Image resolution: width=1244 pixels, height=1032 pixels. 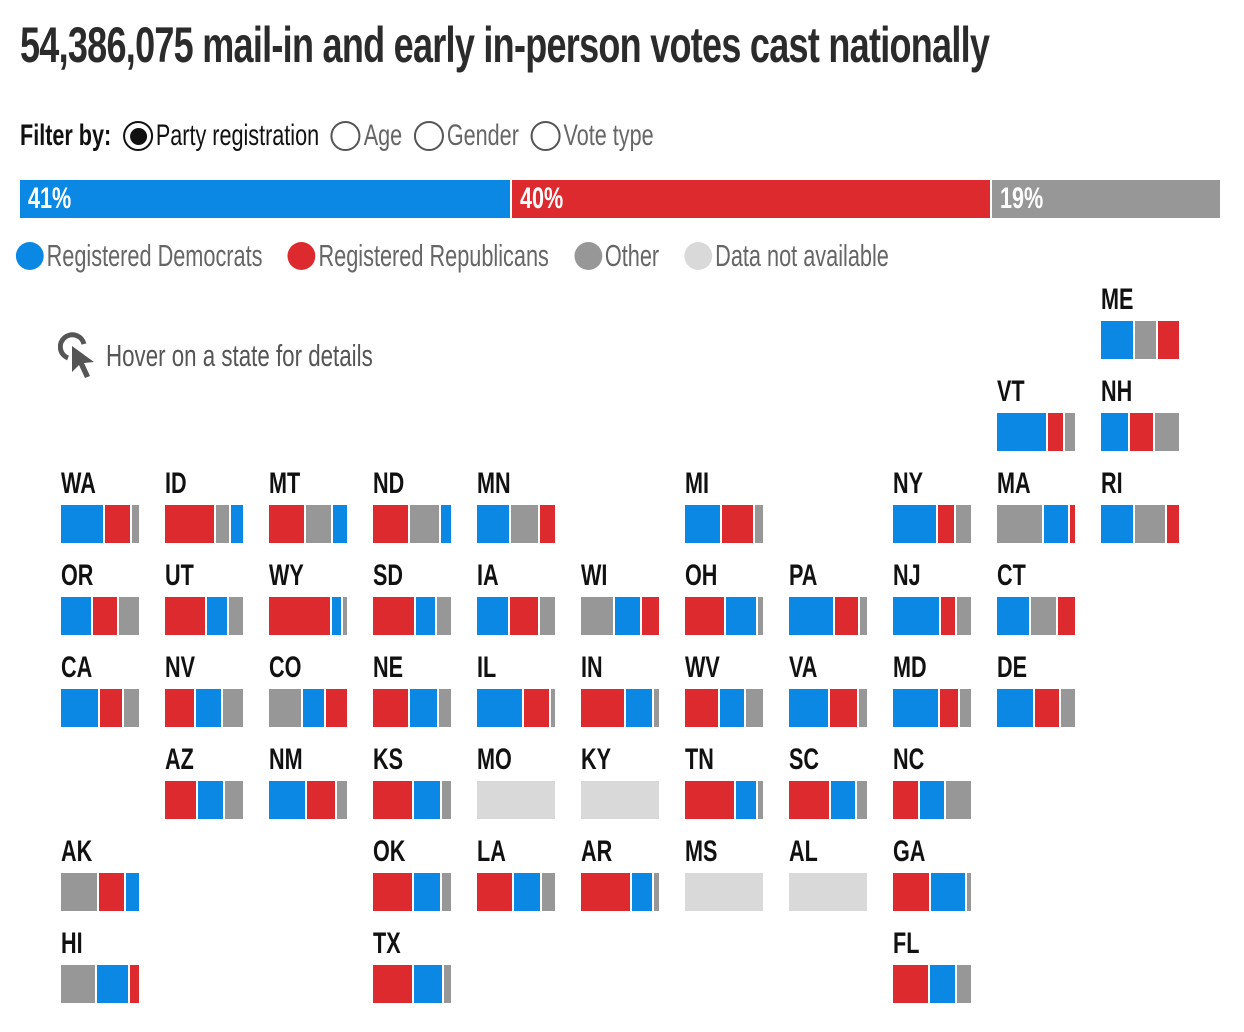 I want to click on state-tile-pa: PA, so click(x=829, y=599).